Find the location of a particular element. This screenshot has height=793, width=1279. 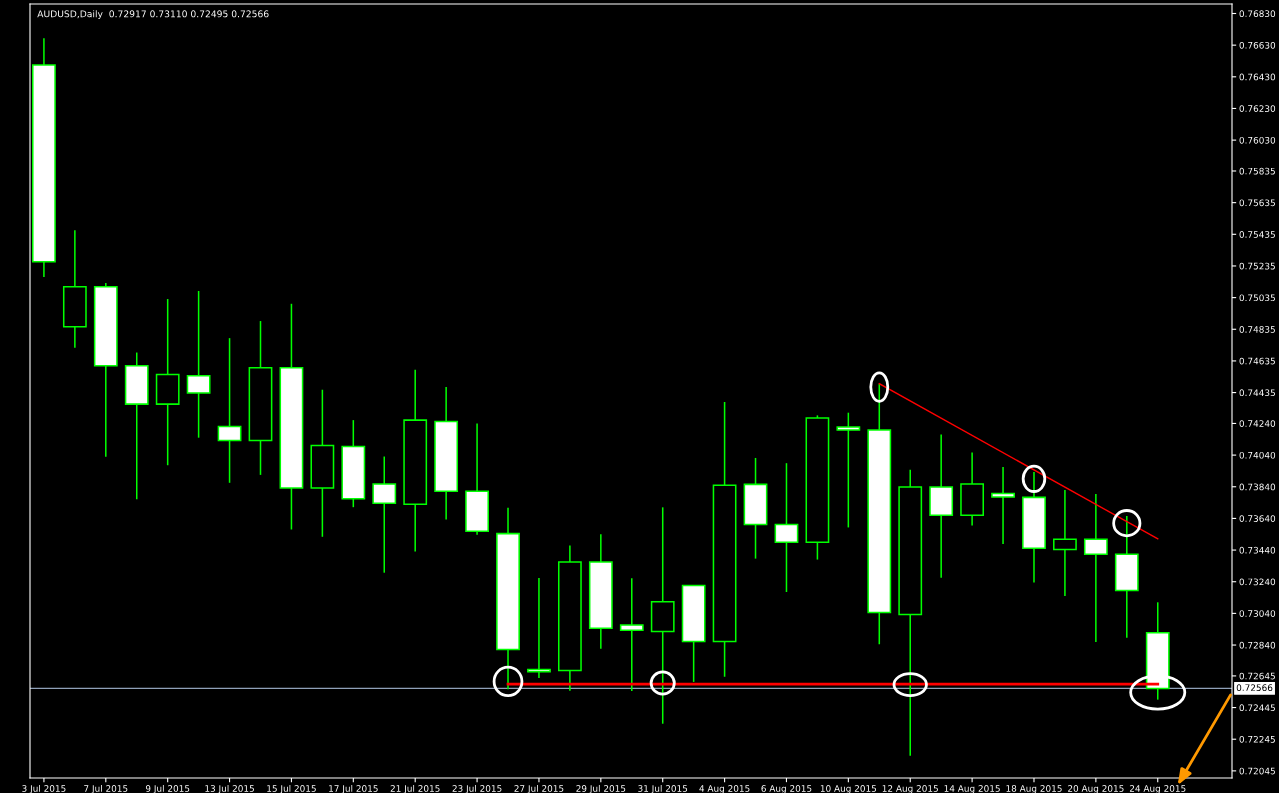

x-tick-label: 6 Aug 2015 is located at coordinates (786, 789).